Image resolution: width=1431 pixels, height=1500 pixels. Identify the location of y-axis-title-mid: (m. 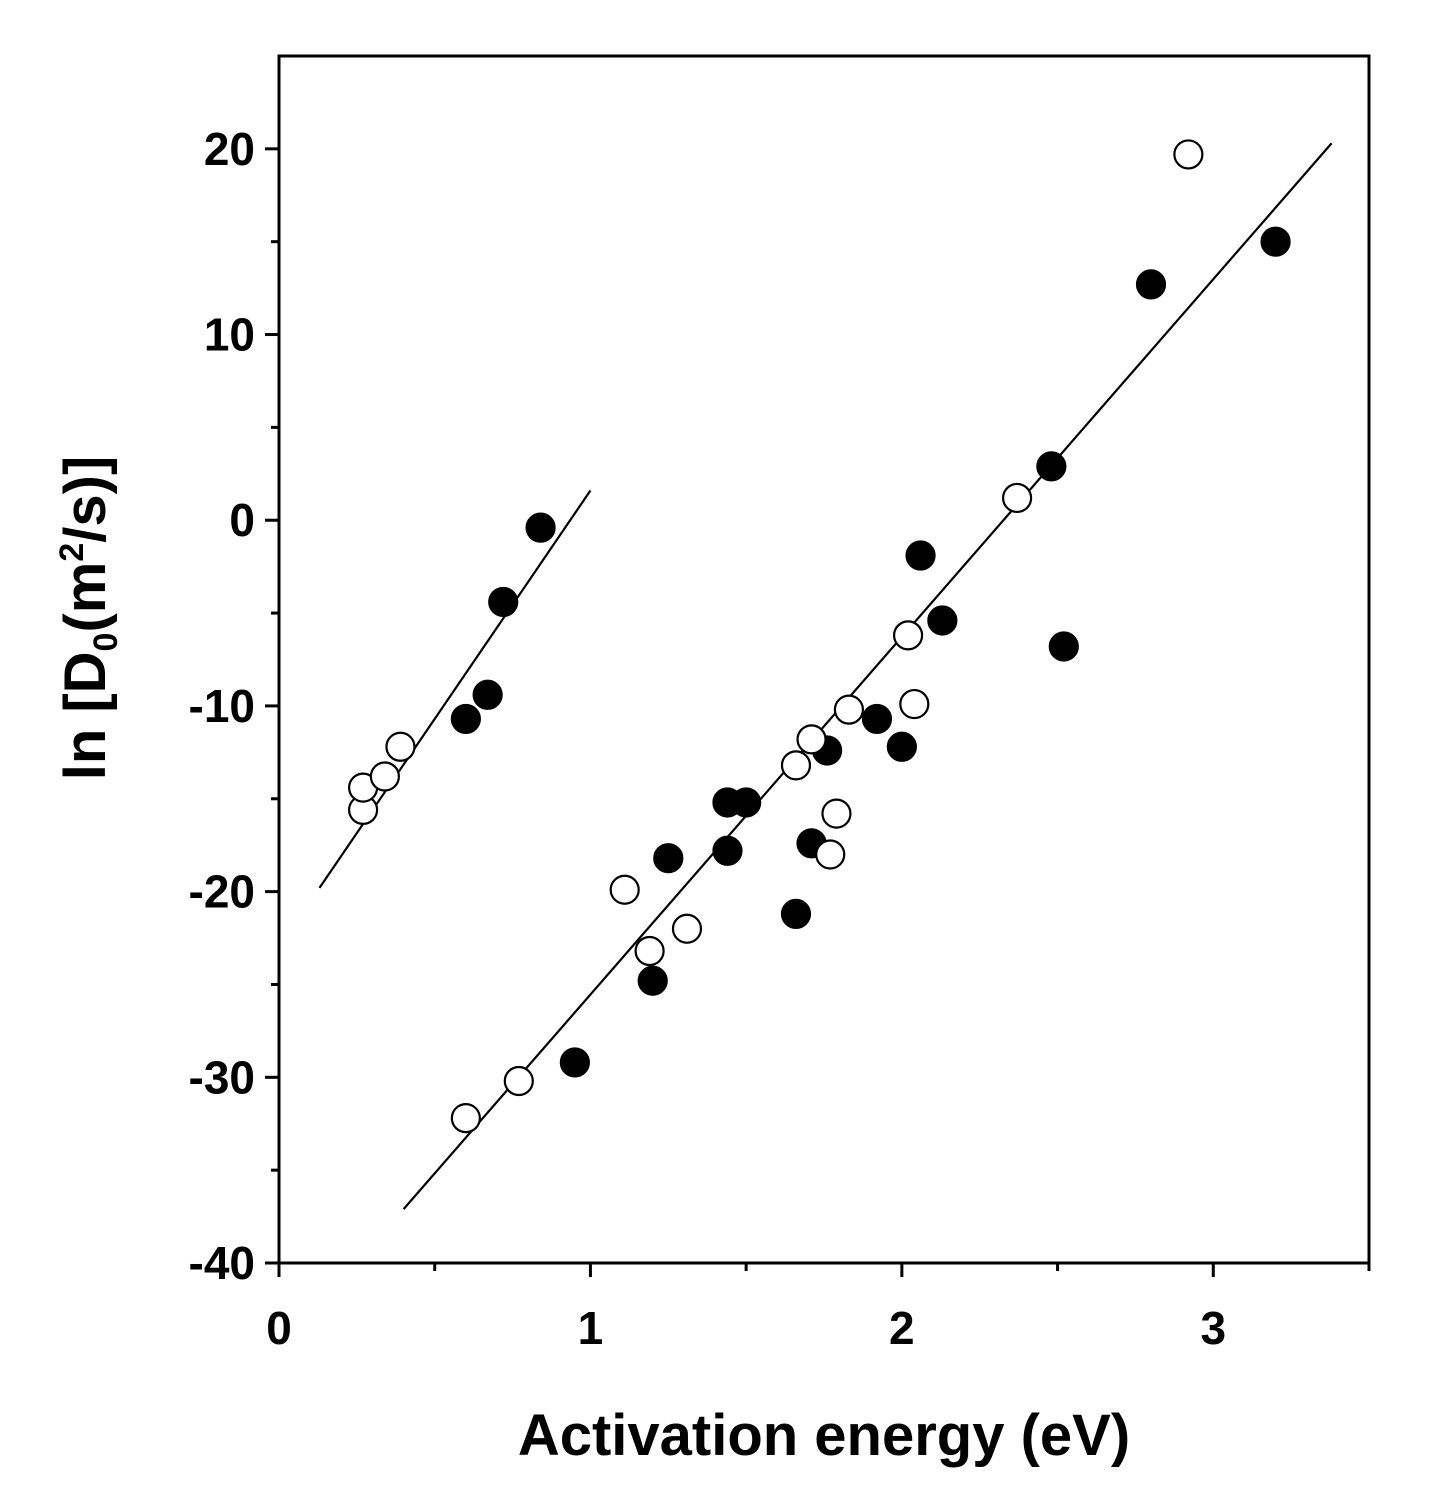
(85, 597).